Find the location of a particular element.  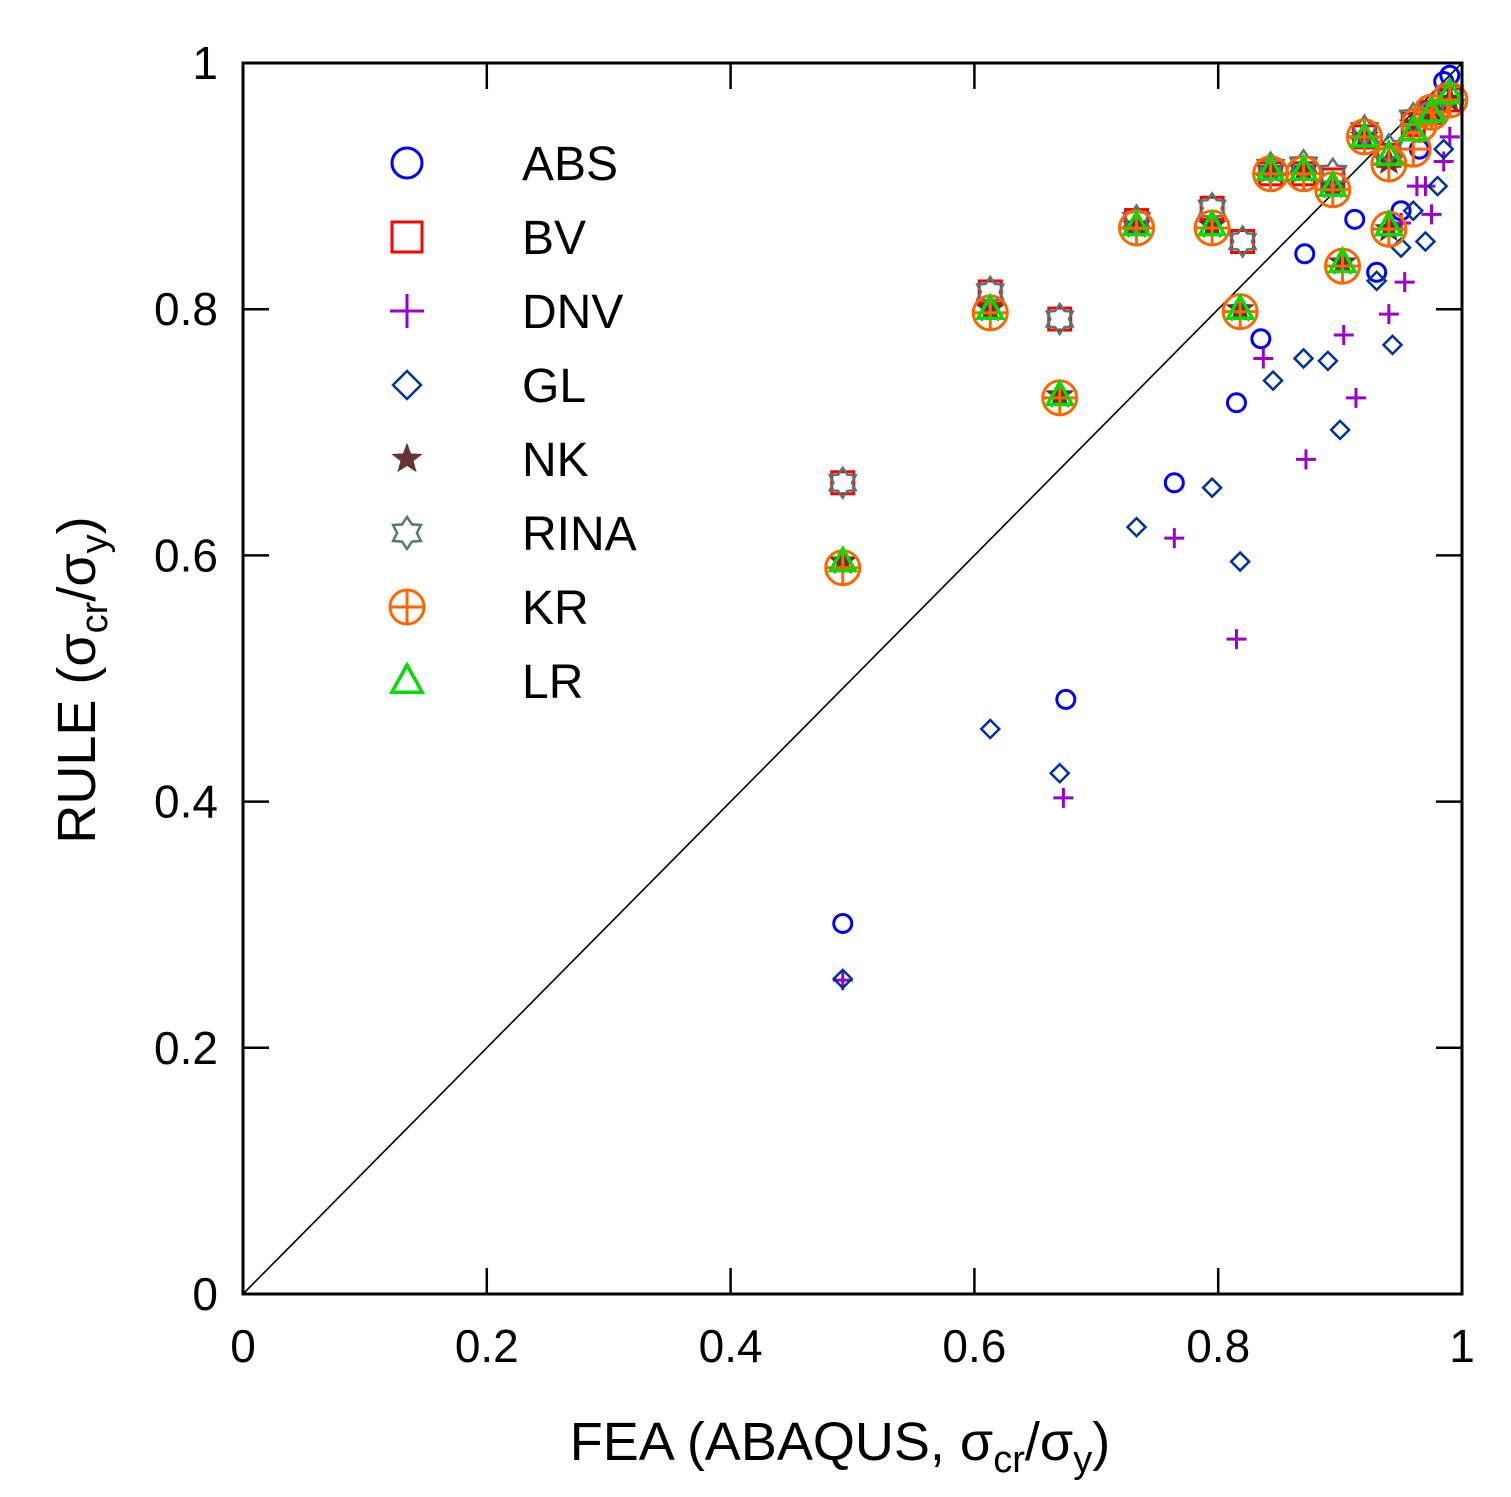

x-tick-label: 1 is located at coordinates (1462, 1346).